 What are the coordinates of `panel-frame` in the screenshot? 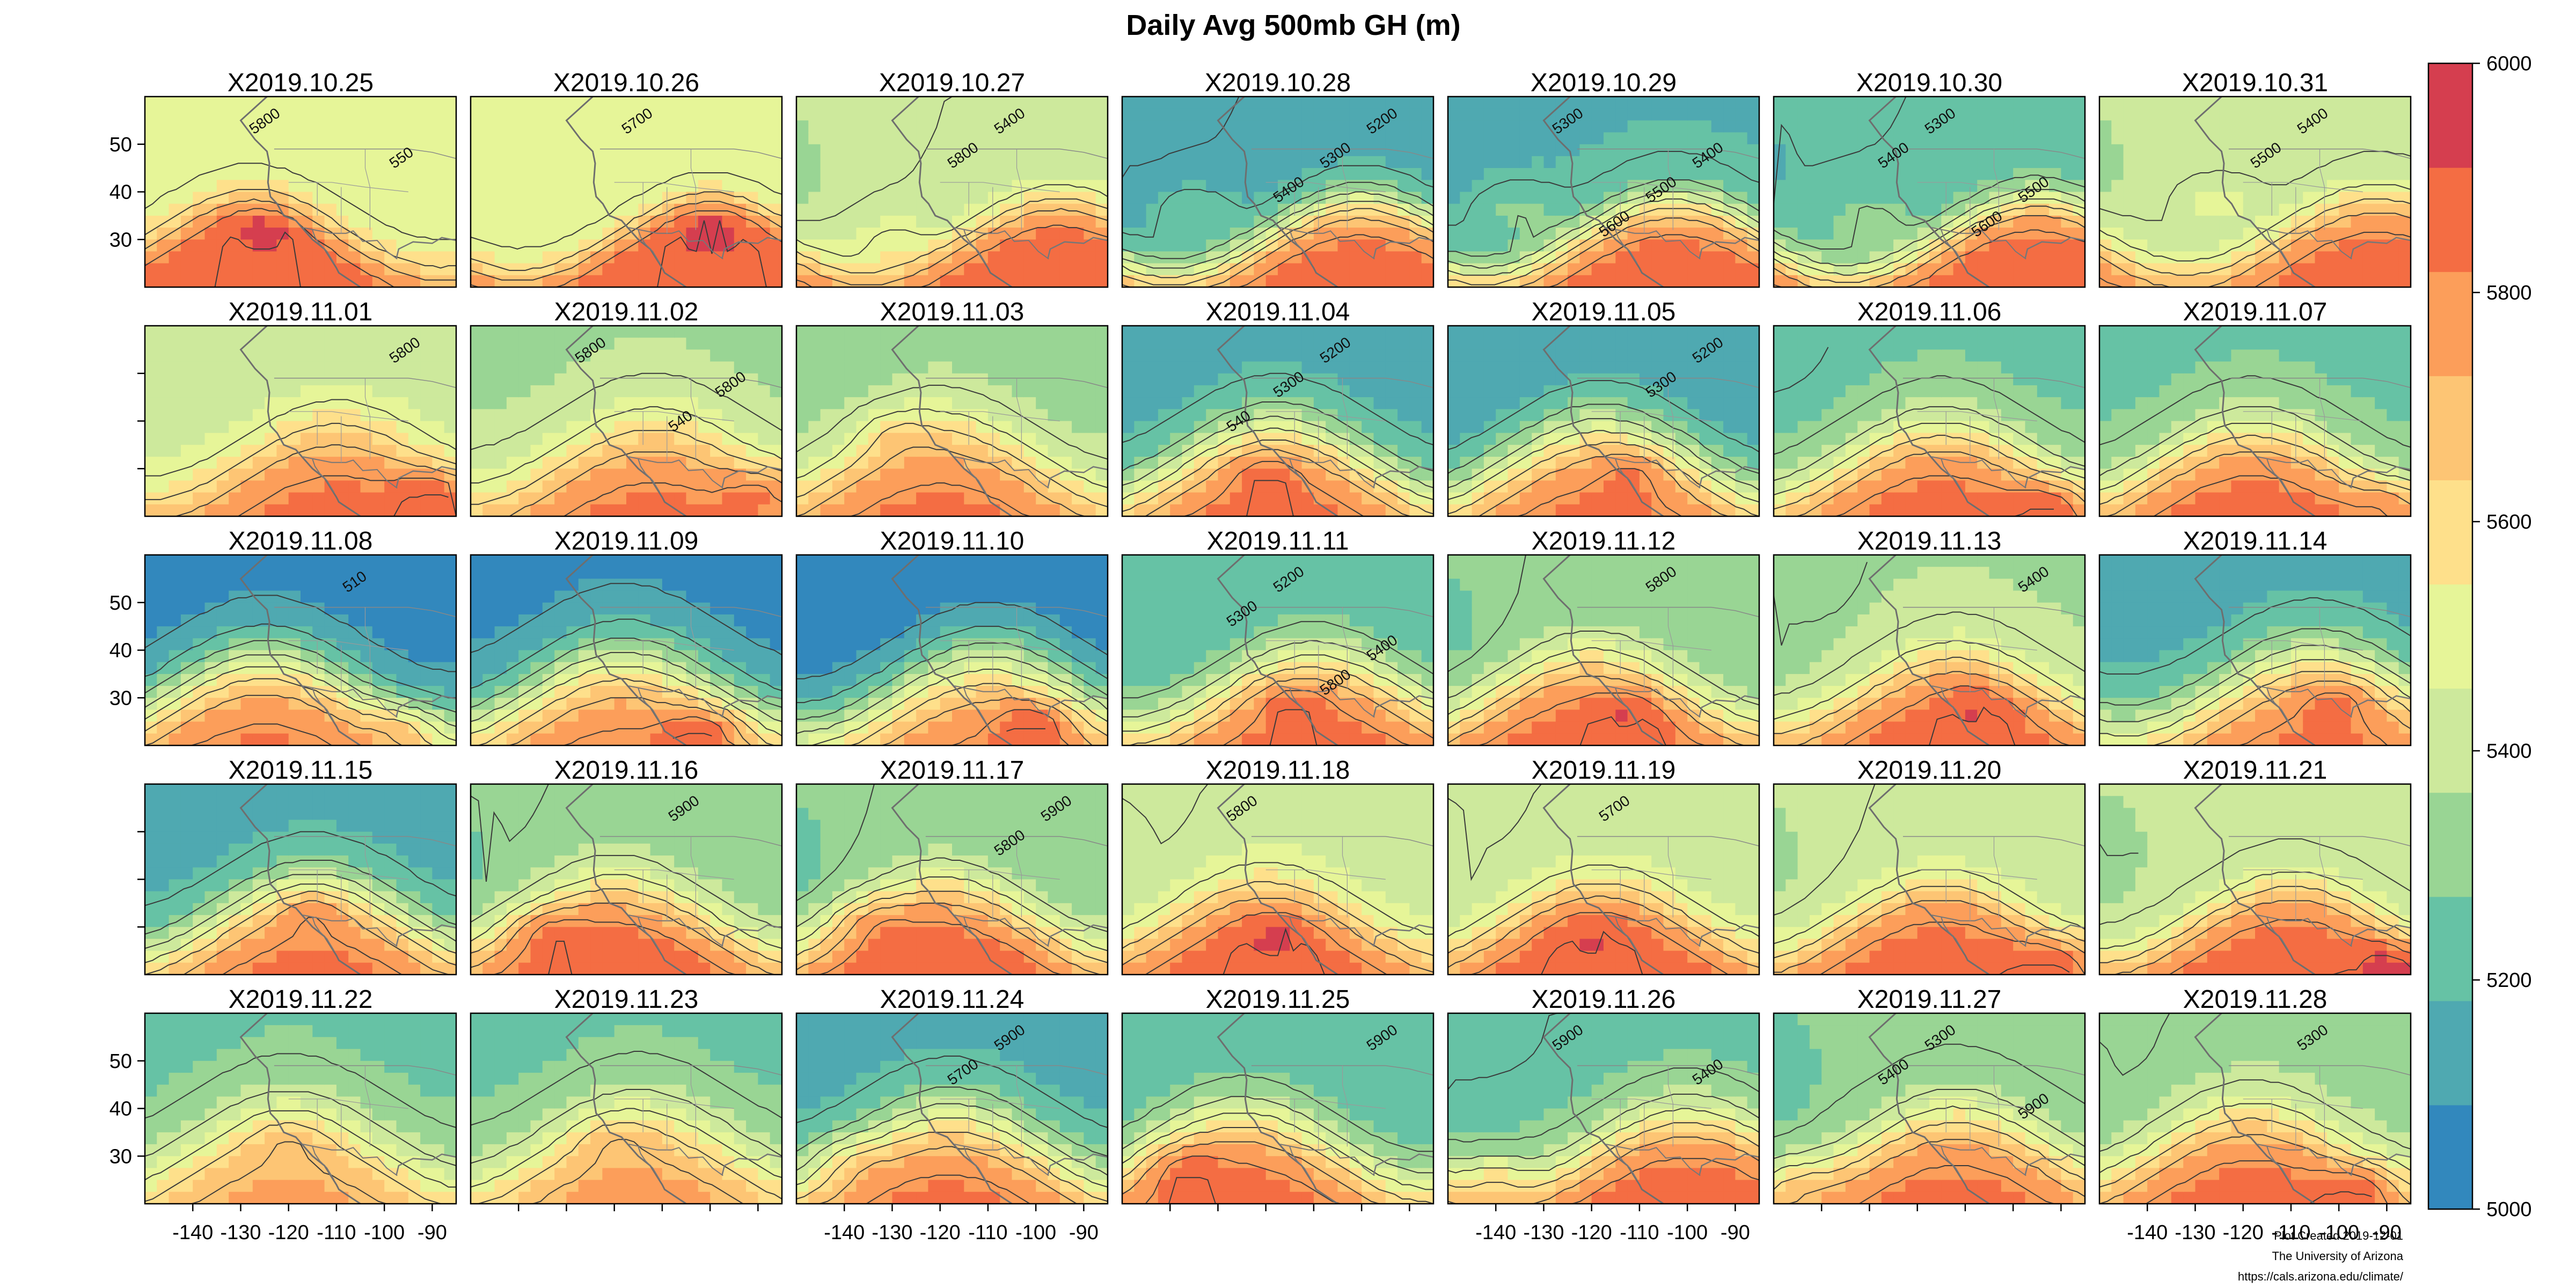 It's located at (626, 421).